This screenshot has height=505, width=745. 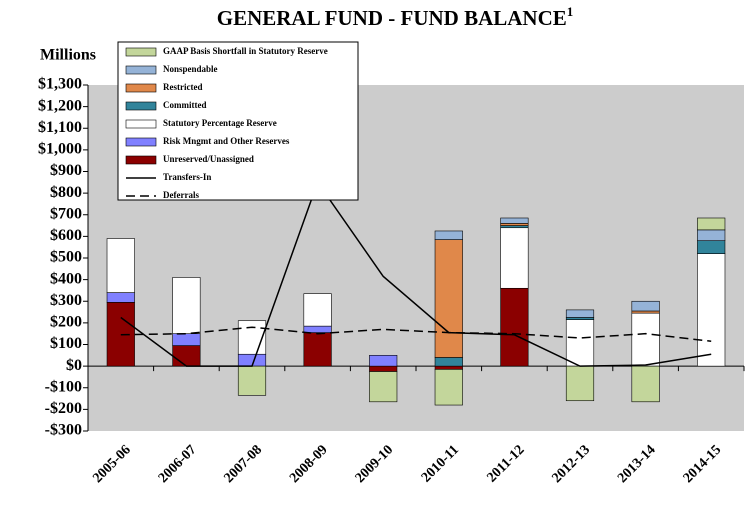 What do you see at coordinates (190, 69) in the screenshot?
I see `legend-label: Nonspendable` at bounding box center [190, 69].